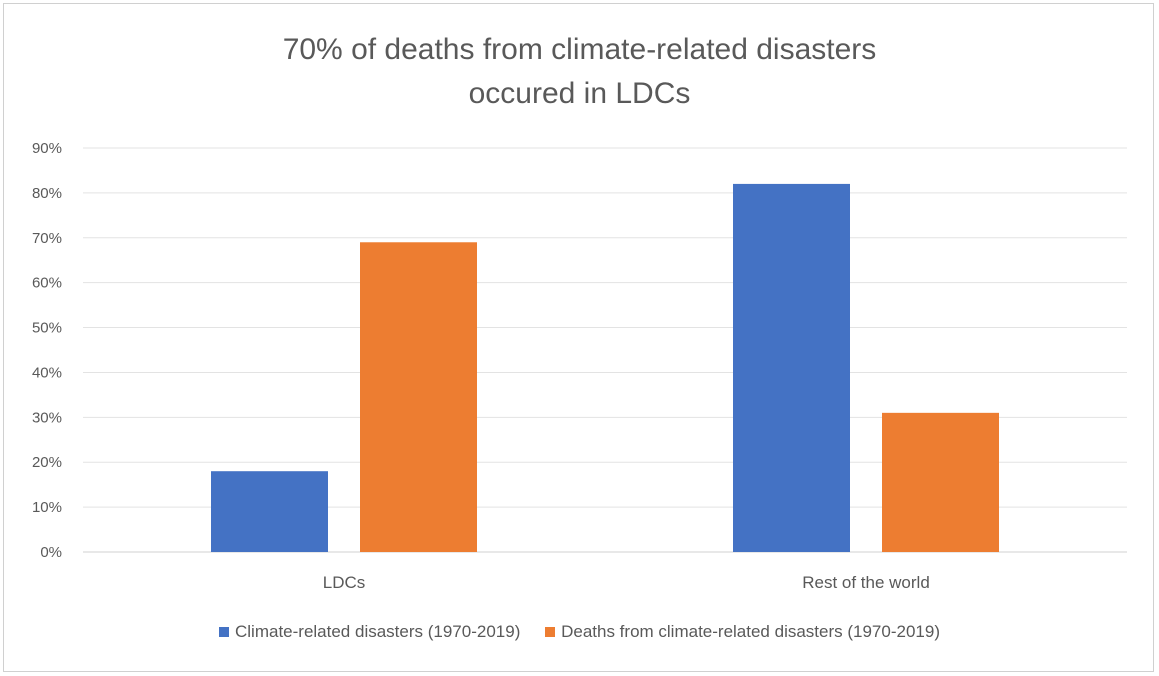 The image size is (1159, 676). What do you see at coordinates (224, 632) in the screenshot?
I see `legend-swatch-climate-disasters` at bounding box center [224, 632].